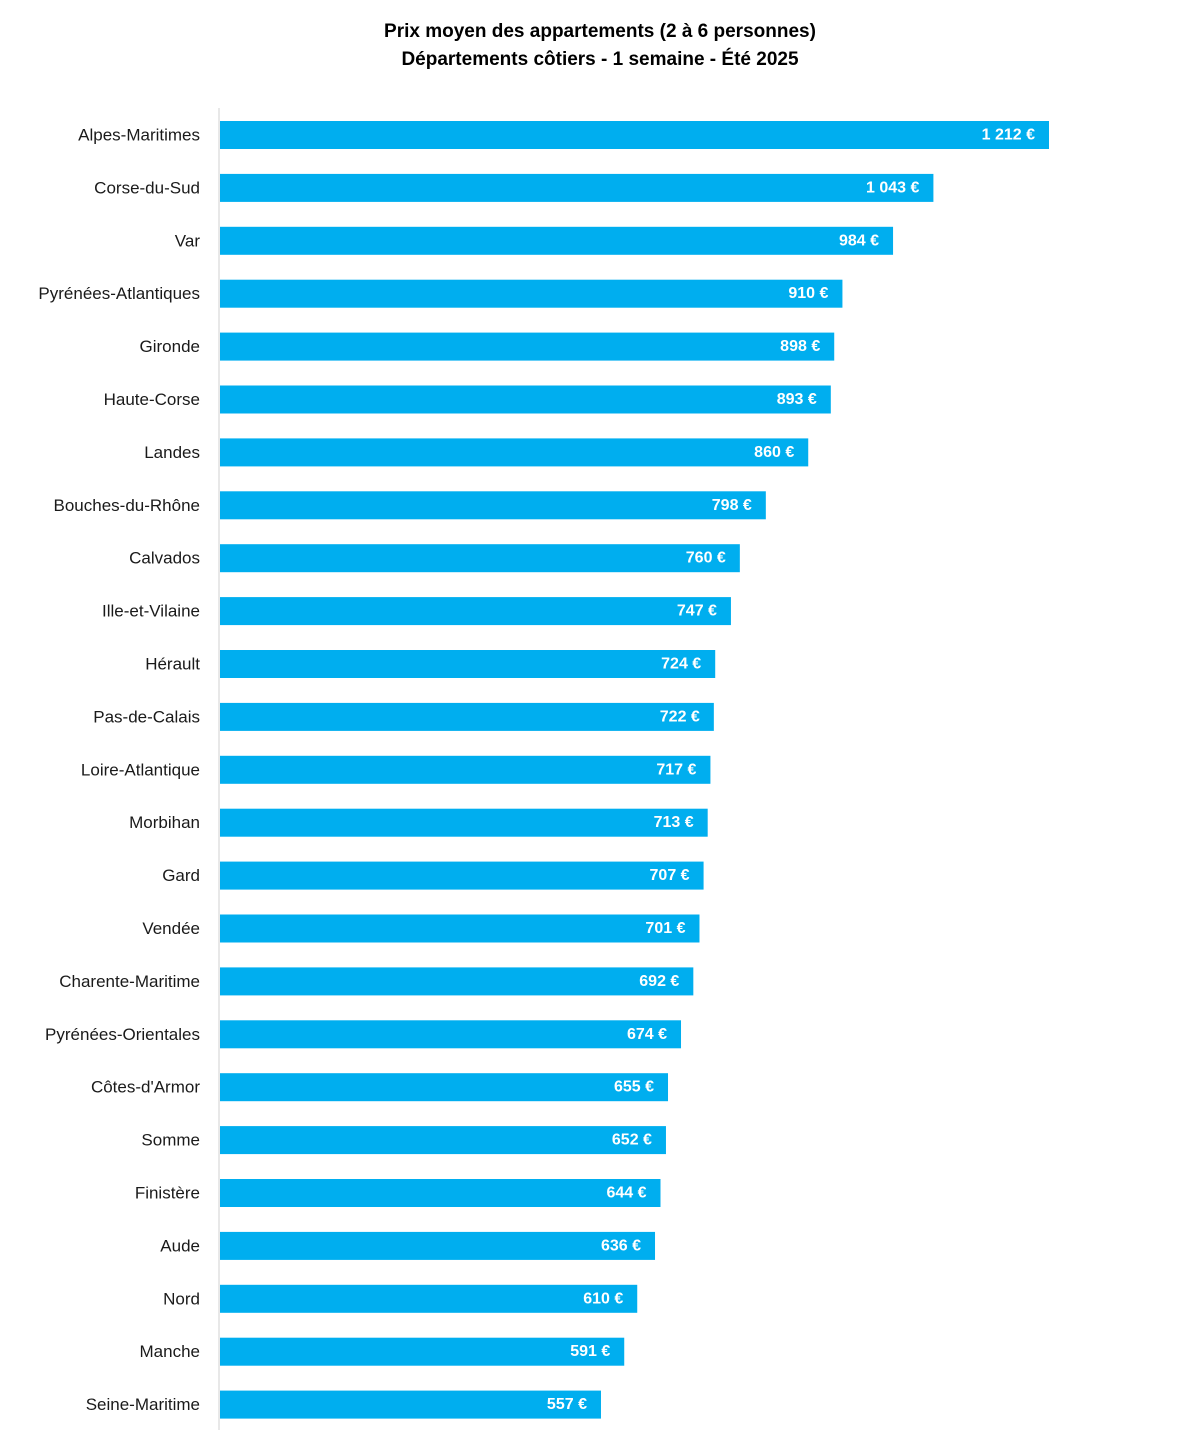 The height and width of the screenshot is (1437, 1200). Describe the element at coordinates (800, 346) in the screenshot. I see `data-label: 898 €` at that location.